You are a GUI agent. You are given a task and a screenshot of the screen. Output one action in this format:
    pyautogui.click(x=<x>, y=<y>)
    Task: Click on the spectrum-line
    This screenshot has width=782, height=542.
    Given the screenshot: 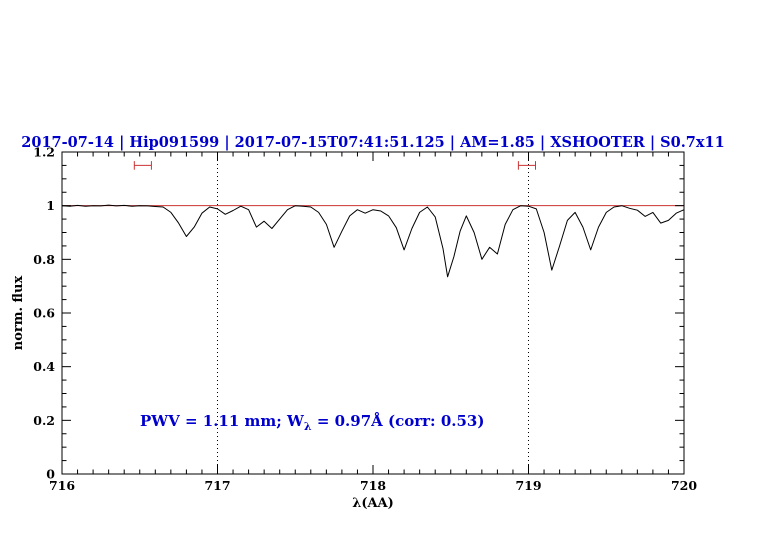 What is the action you would take?
    pyautogui.click(x=373, y=241)
    